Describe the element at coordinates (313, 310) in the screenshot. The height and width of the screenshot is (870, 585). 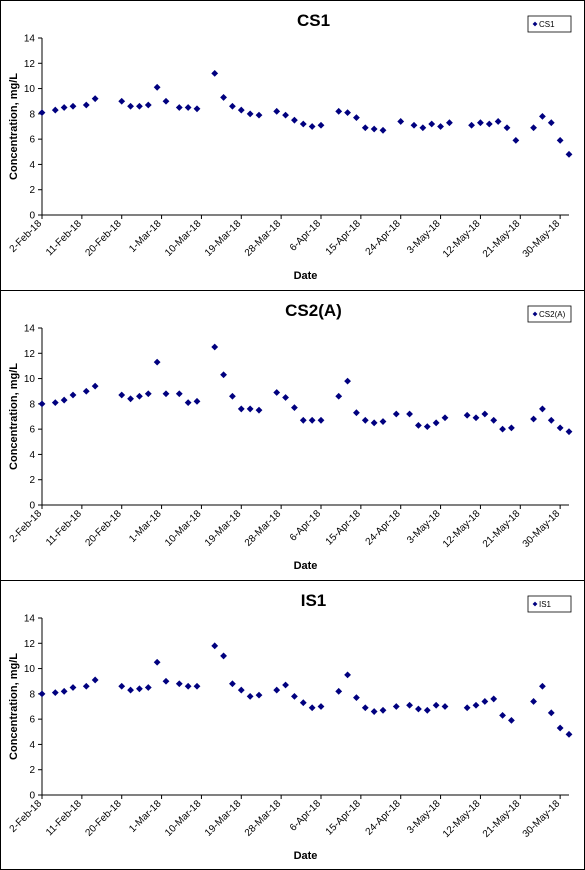
I see `chart-title: CS2(A)` at that location.